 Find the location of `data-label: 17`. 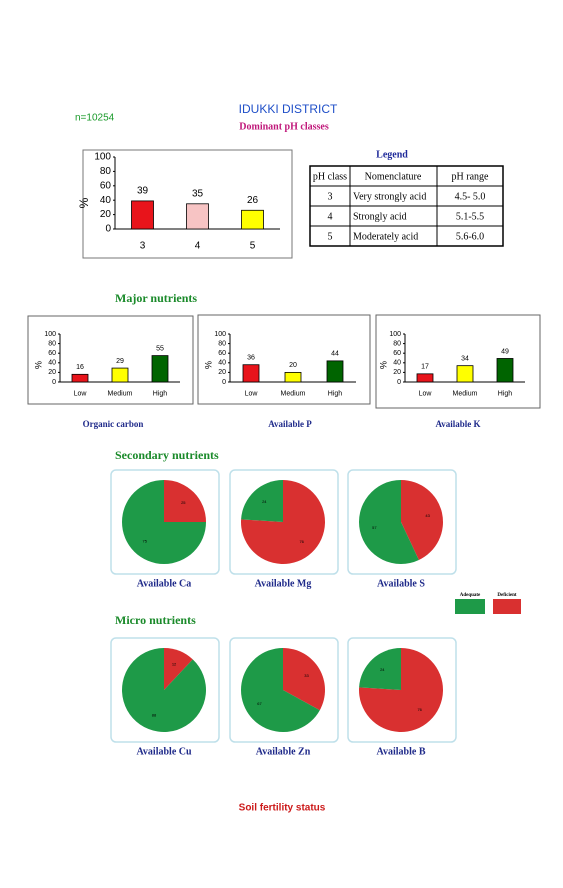

data-label: 17 is located at coordinates (425, 367).